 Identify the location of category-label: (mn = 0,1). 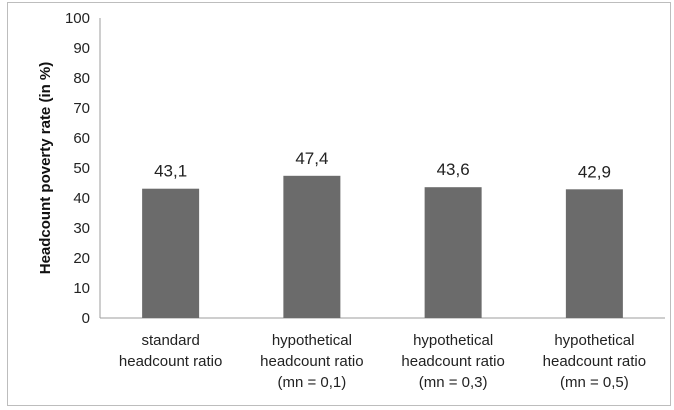
(311, 382).